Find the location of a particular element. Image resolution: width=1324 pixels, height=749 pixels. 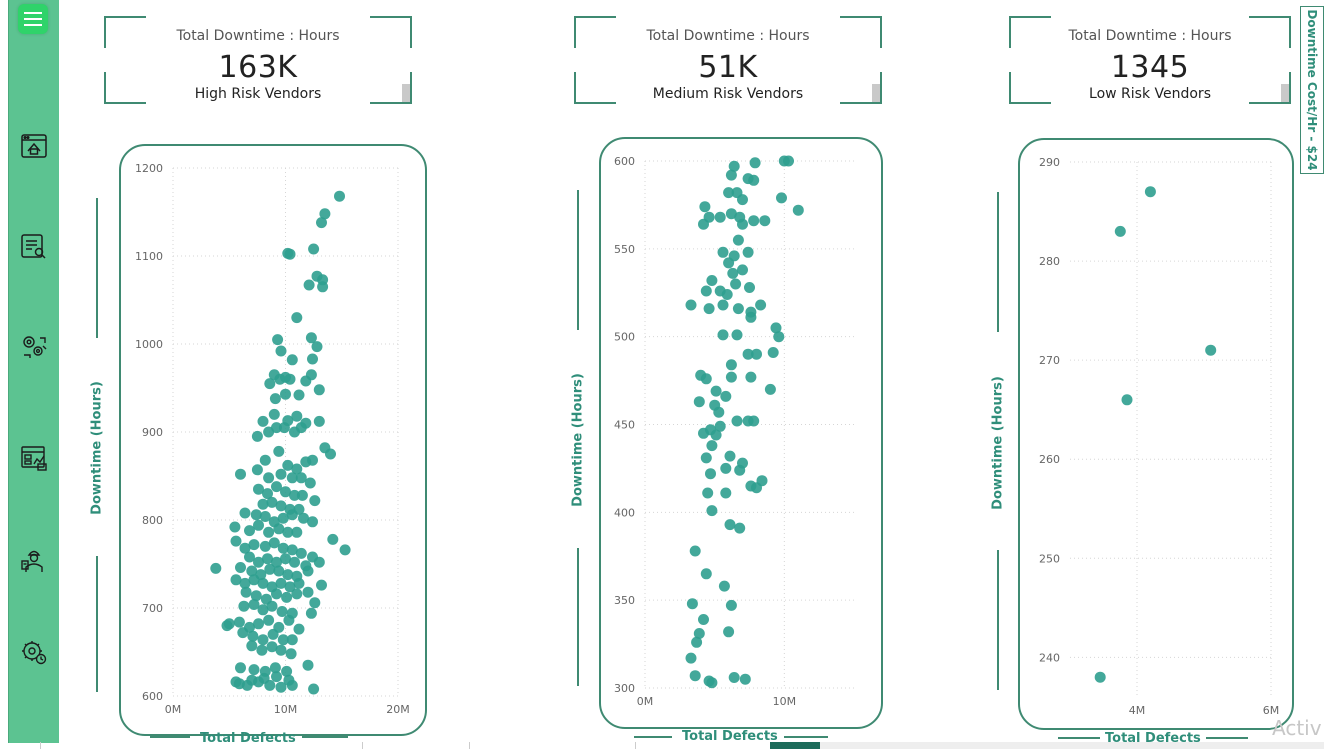

home-window-icon is located at coordinates (34, 146).